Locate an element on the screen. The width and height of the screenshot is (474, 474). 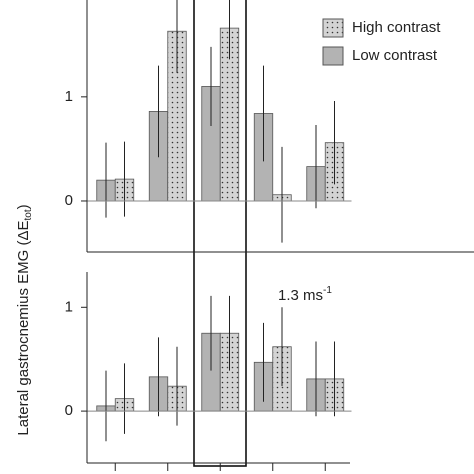
annotation: 1.3 ms-1 is located at coordinates (305, 294).